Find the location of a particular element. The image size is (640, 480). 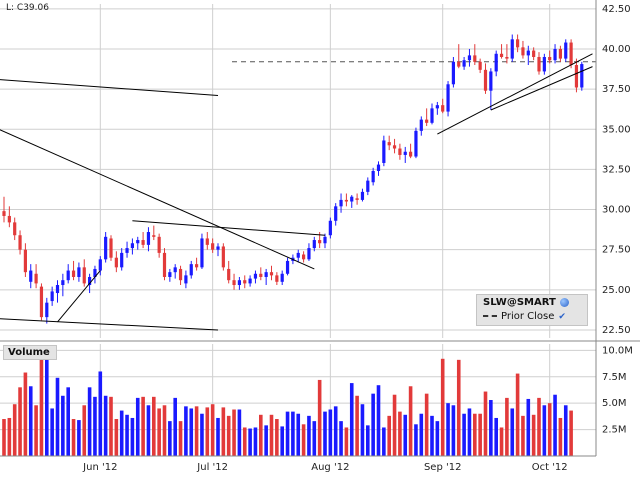

date-tick-label: Aug '12 is located at coordinates (330, 467).